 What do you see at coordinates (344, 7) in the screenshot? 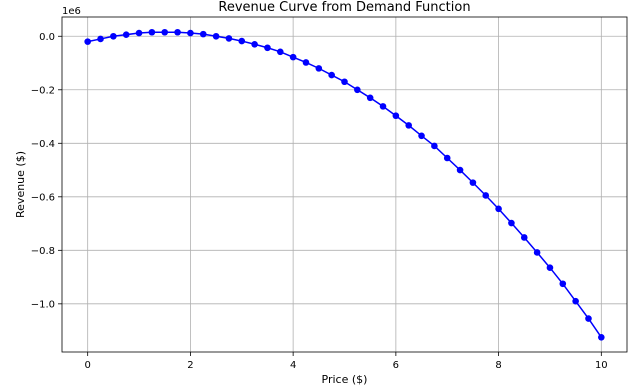
I see `chart-title: Revenue Curve from Demand Function` at bounding box center [344, 7].